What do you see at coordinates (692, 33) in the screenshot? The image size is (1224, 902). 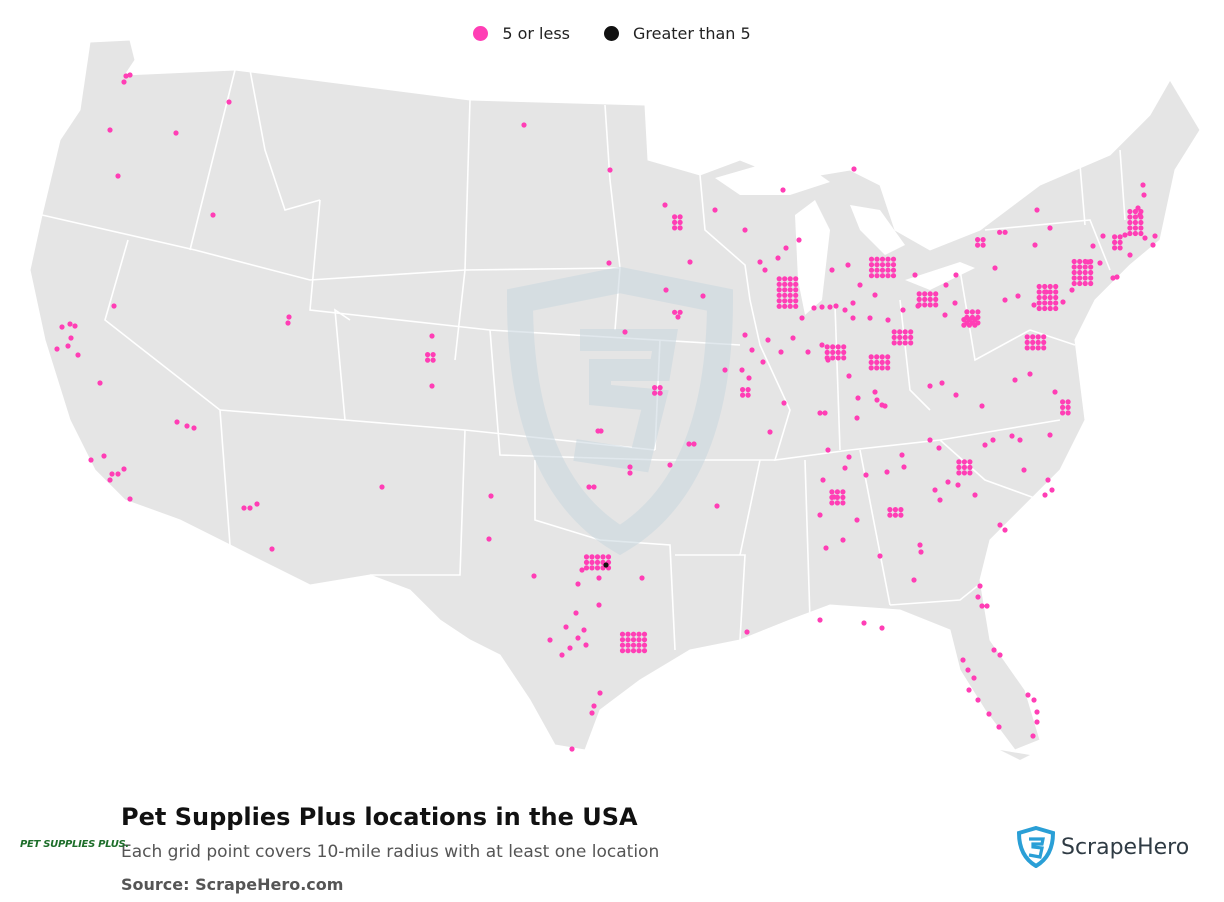 I see `legend-label-greater-than-5: Greater than 5` at bounding box center [692, 33].